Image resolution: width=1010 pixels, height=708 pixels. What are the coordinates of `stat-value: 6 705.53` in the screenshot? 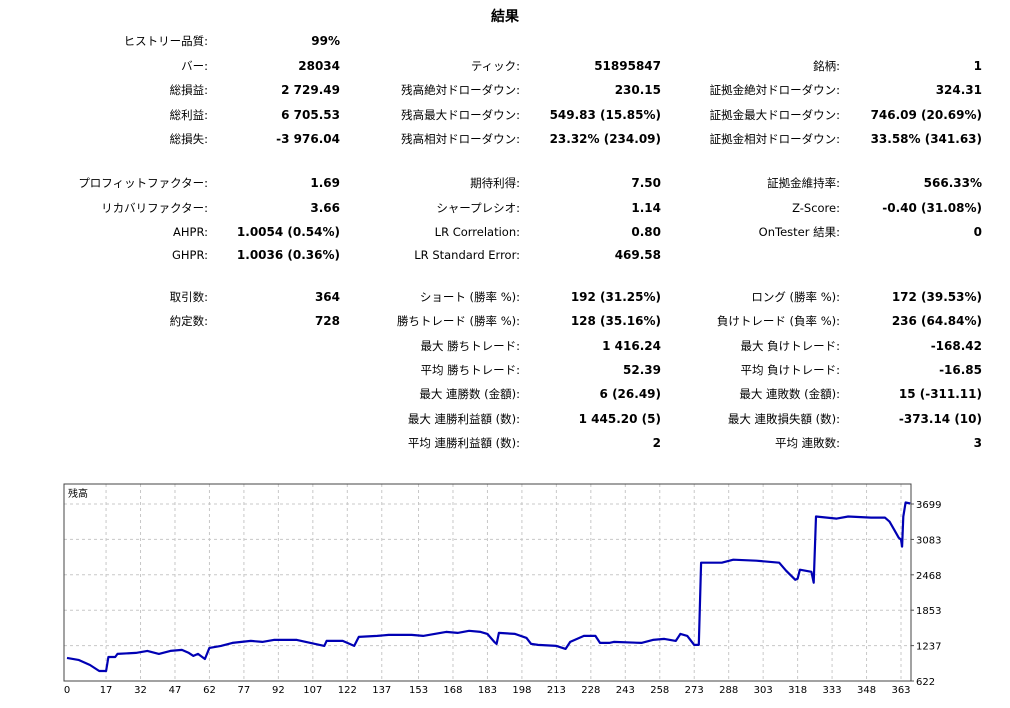 It's located at (310, 115).